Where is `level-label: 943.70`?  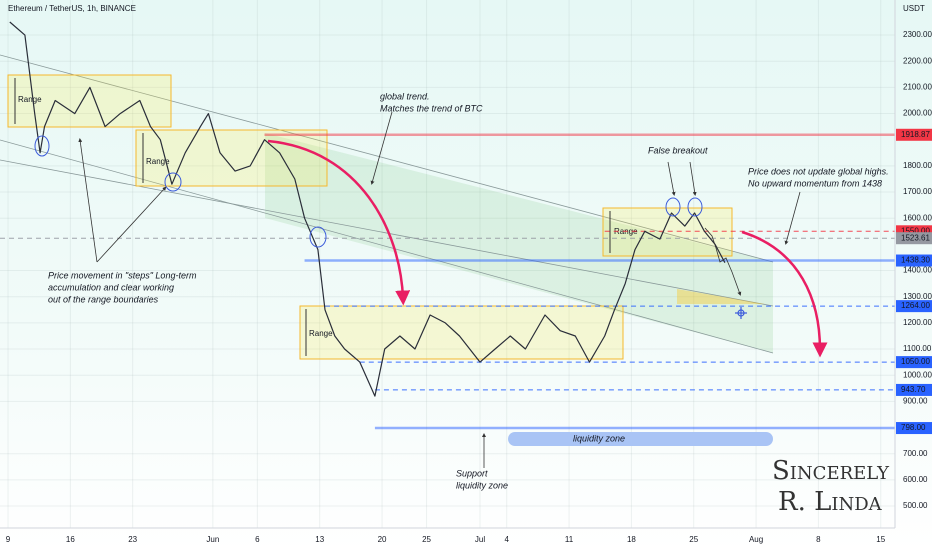
level-label: 943.70 is located at coordinates (913, 389).